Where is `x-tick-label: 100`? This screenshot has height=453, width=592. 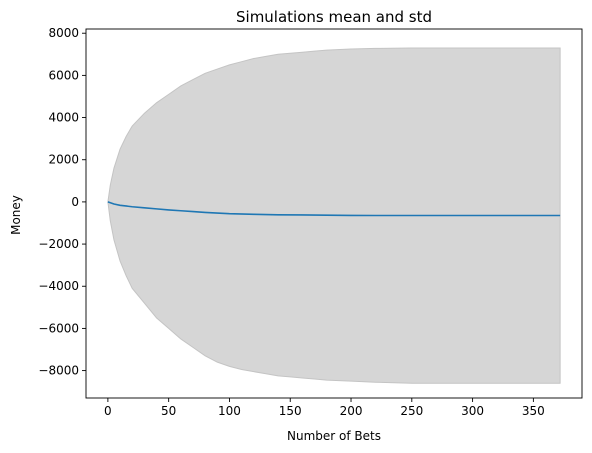 x-tick-label: 100 is located at coordinates (229, 411).